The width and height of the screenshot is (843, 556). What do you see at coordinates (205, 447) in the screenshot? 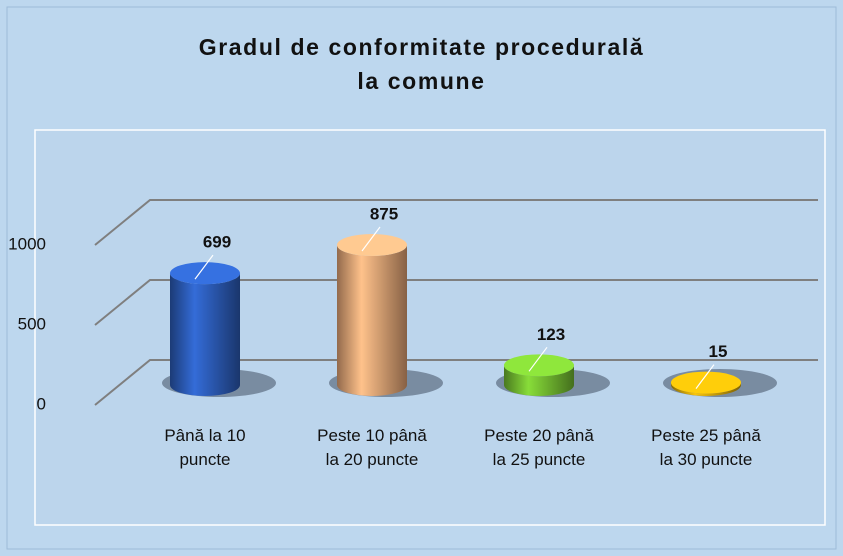
I see `x-tick-label: Până la 10 puncte` at bounding box center [205, 447].